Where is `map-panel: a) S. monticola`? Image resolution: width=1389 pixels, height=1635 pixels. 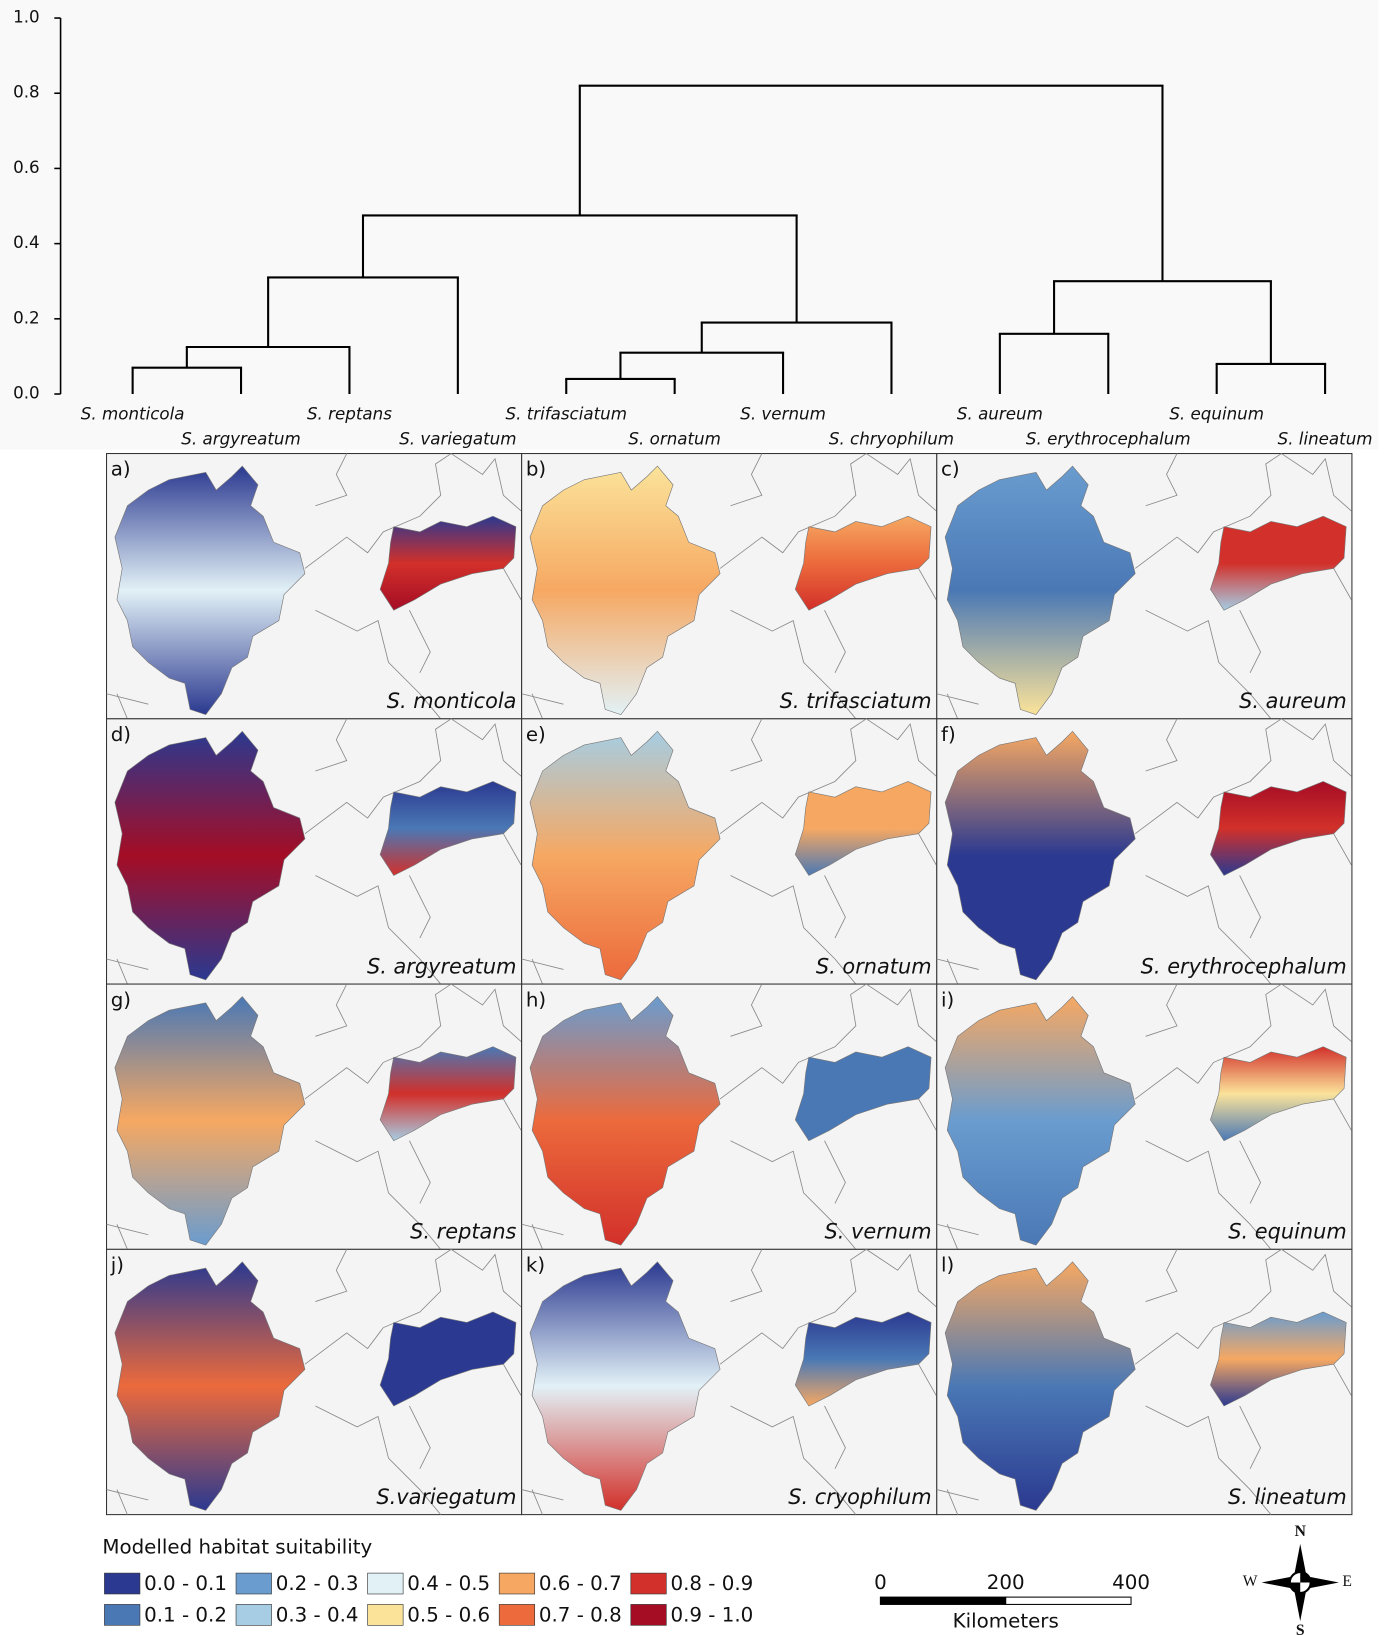 map-panel: a) S. monticola is located at coordinates (314, 586).